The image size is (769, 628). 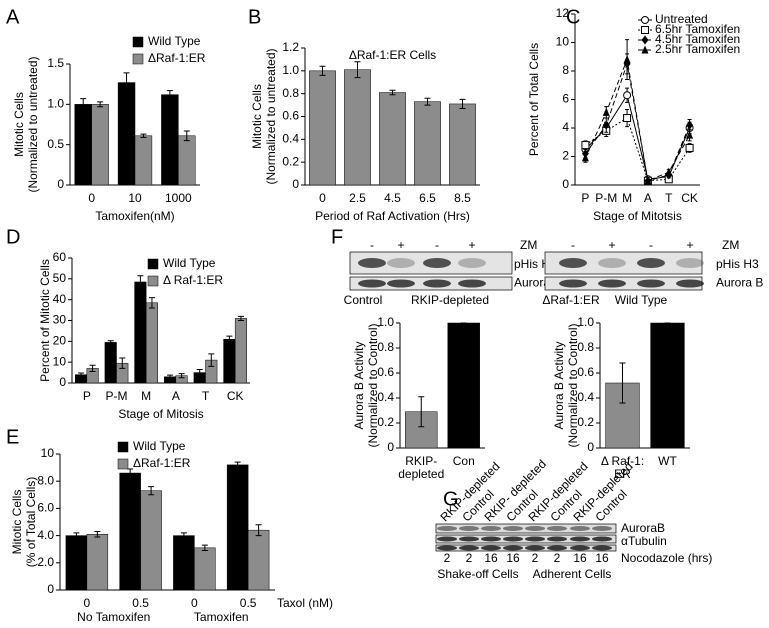 What do you see at coordinates (637, 149) in the screenshot?
I see `line` at bounding box center [637, 149].